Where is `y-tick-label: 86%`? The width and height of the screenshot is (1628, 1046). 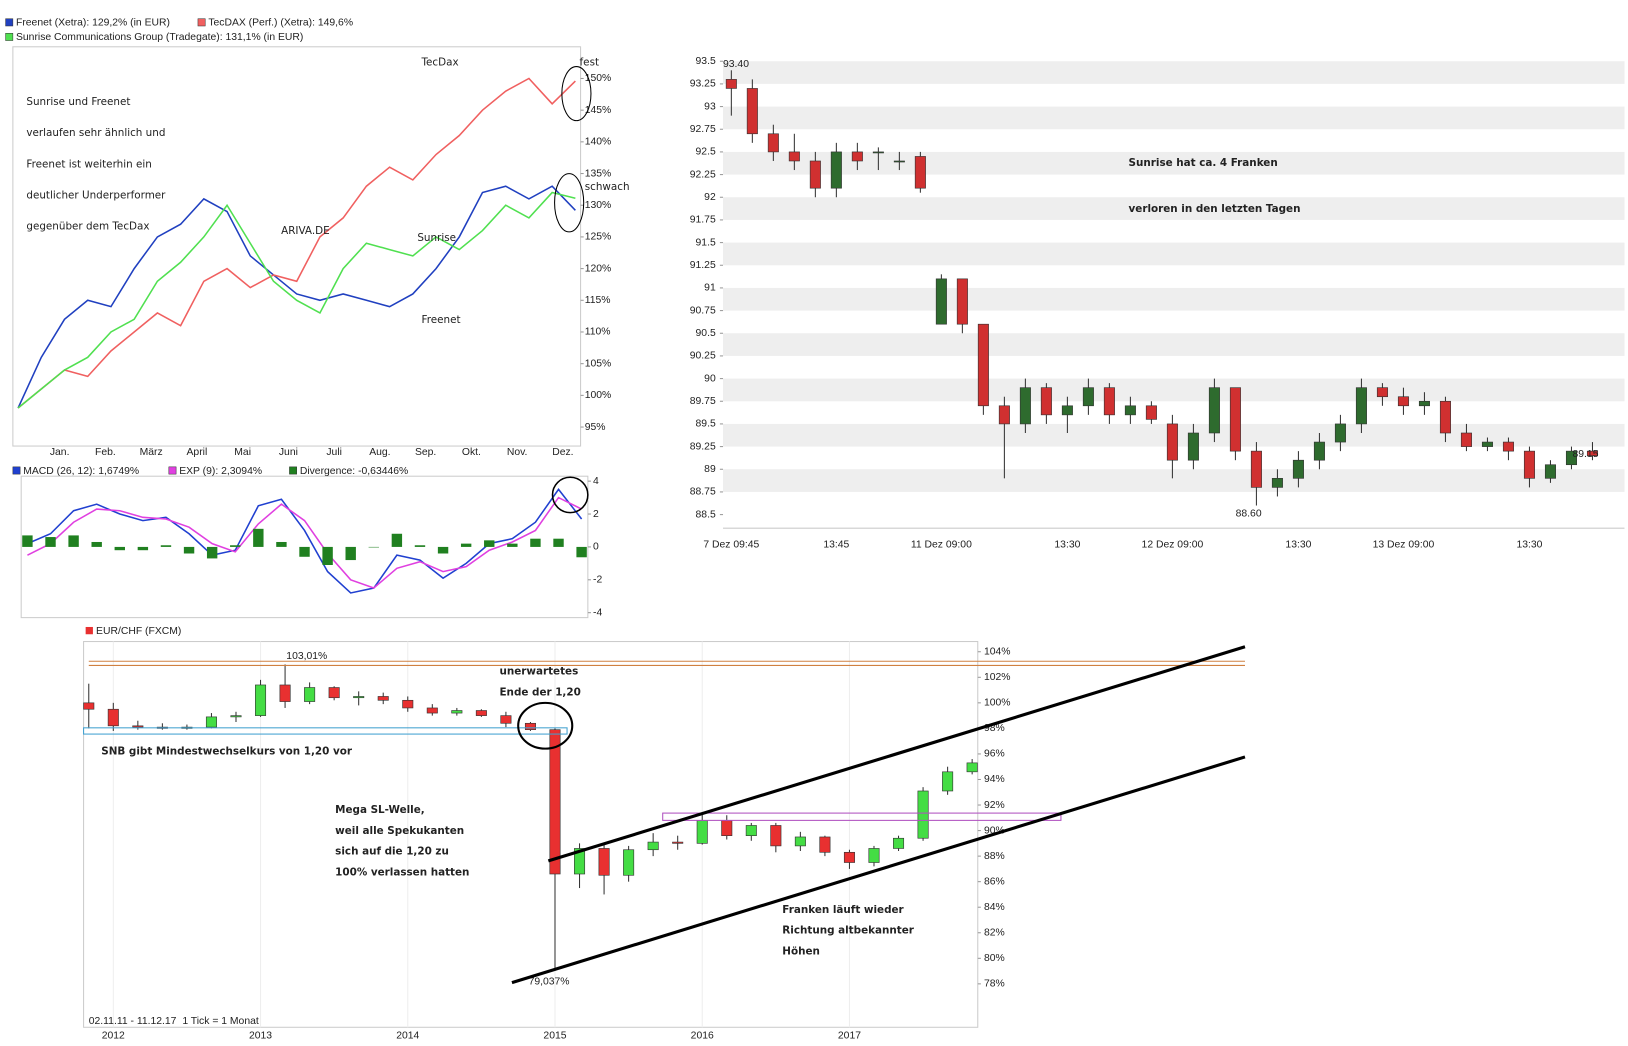 y-tick-label: 86% is located at coordinates (994, 881).